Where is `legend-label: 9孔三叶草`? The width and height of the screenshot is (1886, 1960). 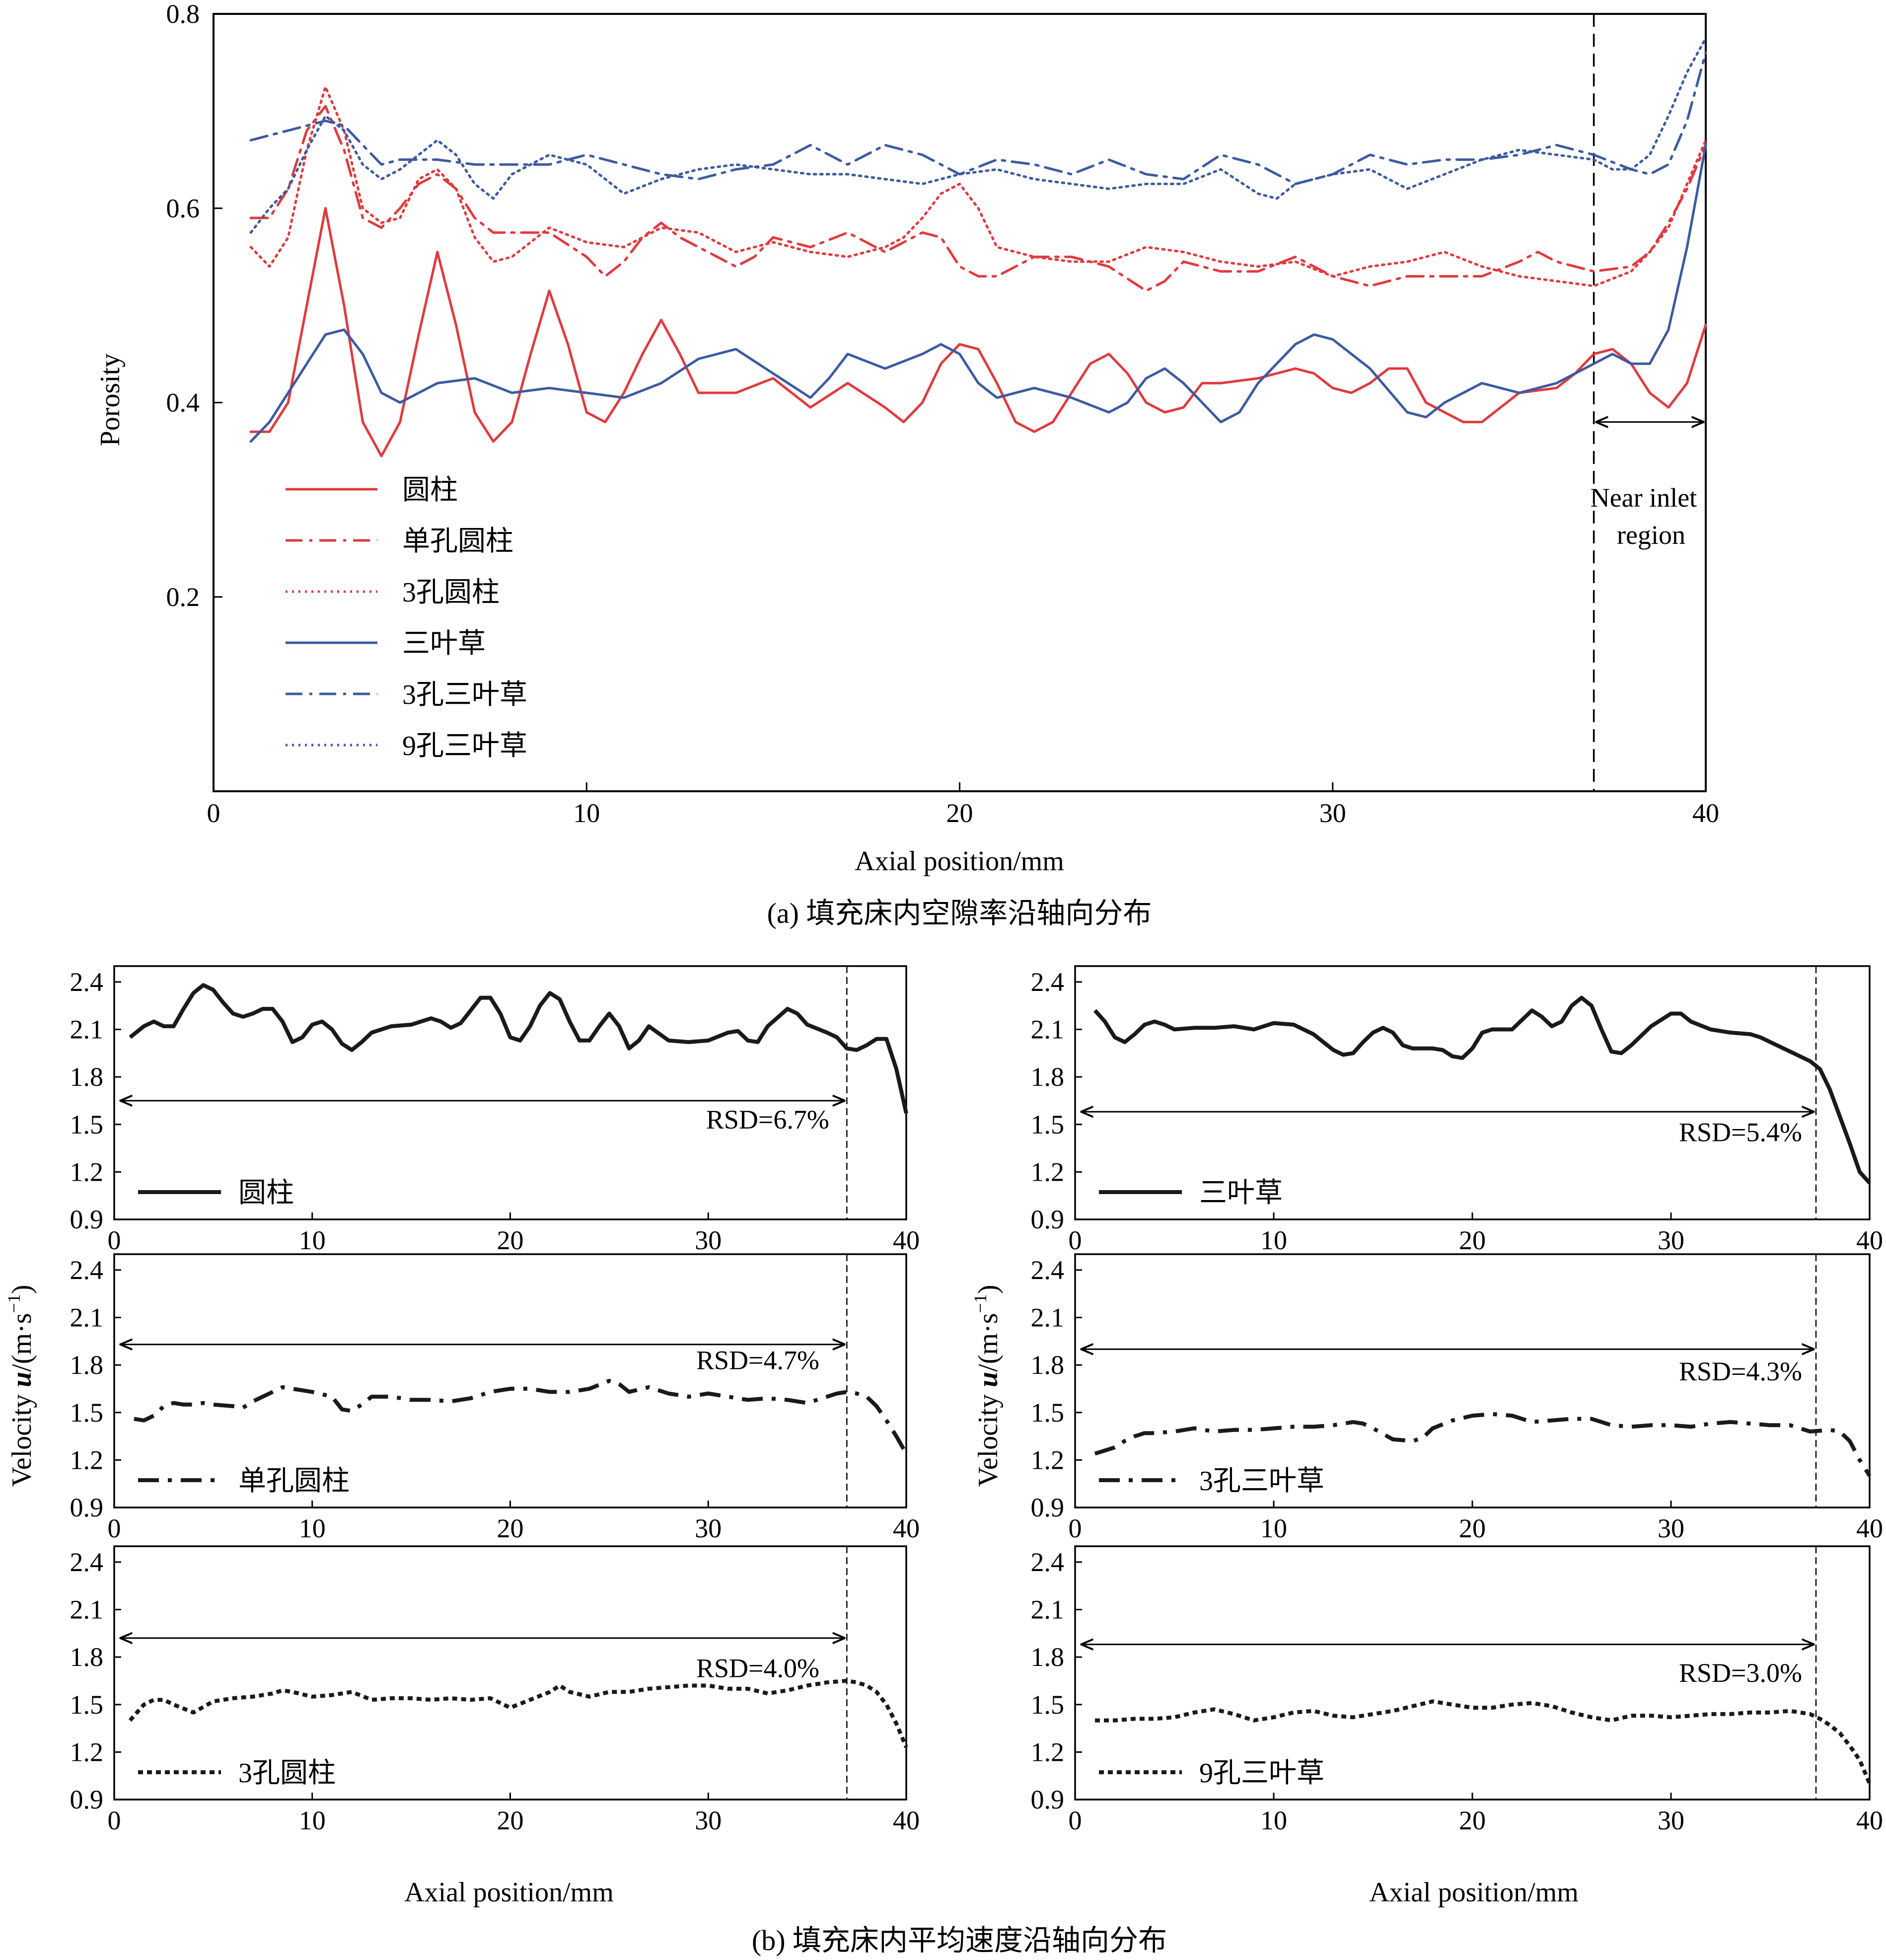
legend-label: 9孔三叶草 is located at coordinates (1261, 1773).